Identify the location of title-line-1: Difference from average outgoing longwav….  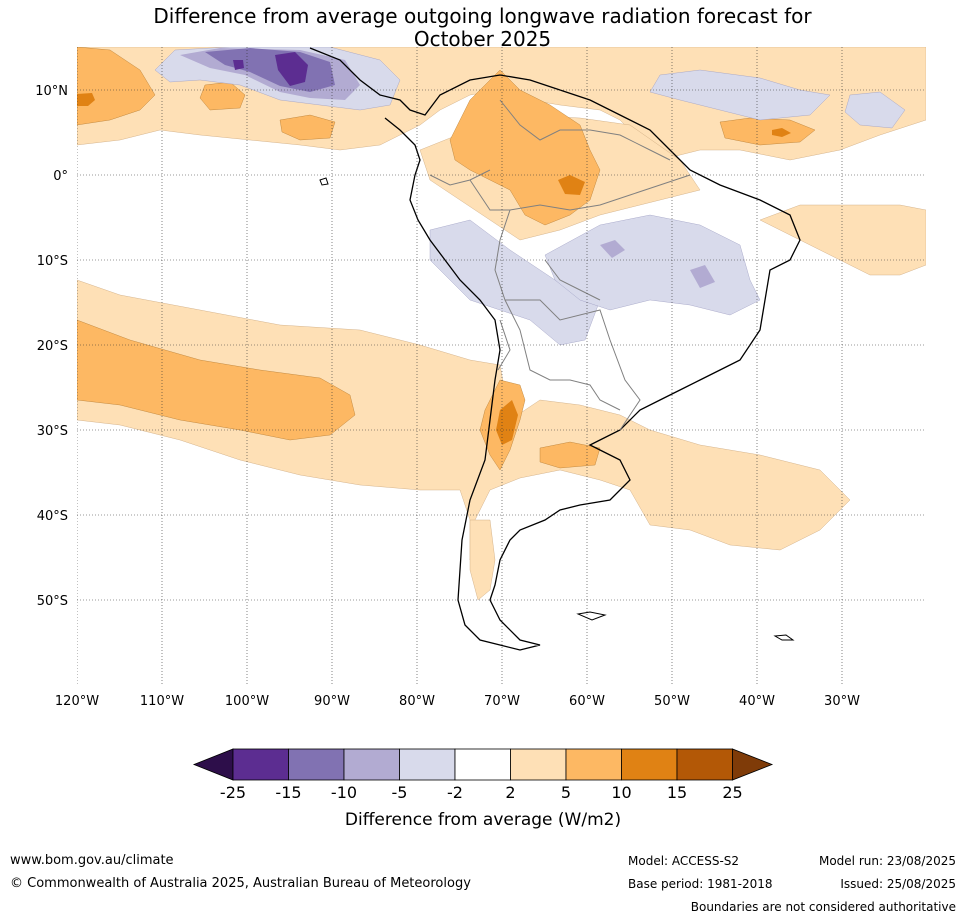
(482, 16).